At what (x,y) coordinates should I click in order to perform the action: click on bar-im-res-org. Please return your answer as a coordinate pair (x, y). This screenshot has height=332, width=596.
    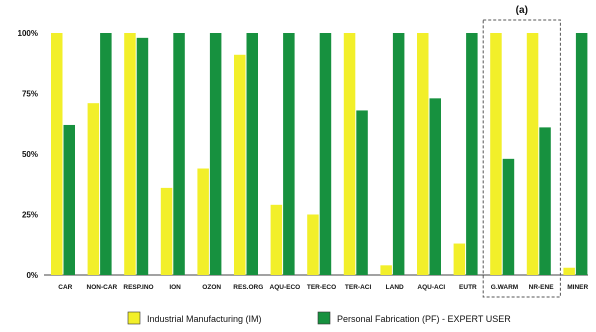
    Looking at the image, I should click on (240, 164).